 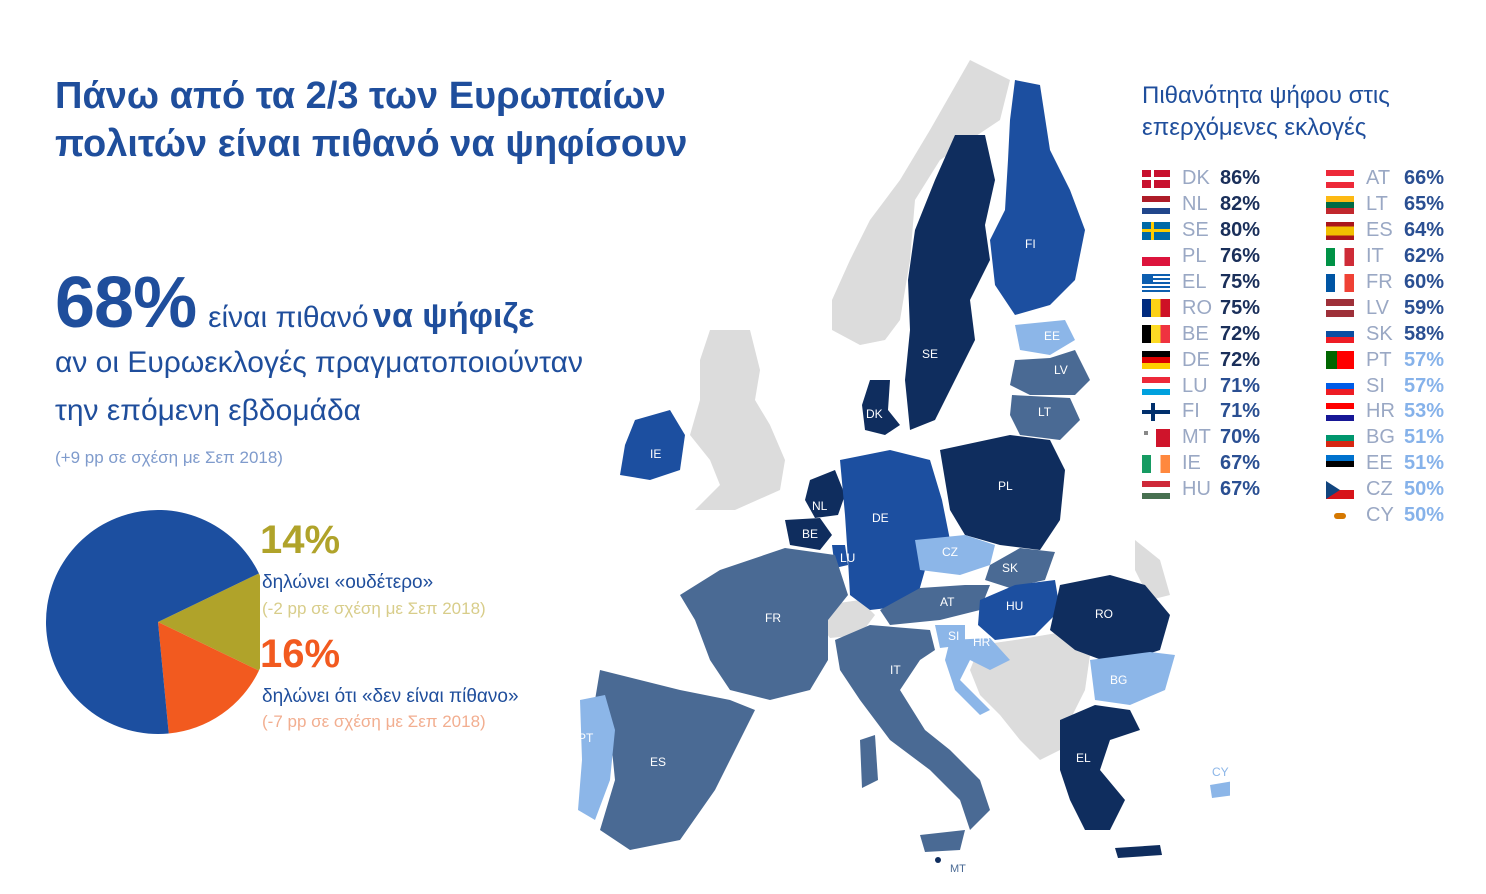 What do you see at coordinates (1266, 95) in the screenshot?
I see `legend-title-line-1: Πιθανότητα ψήφου στις` at bounding box center [1266, 95].